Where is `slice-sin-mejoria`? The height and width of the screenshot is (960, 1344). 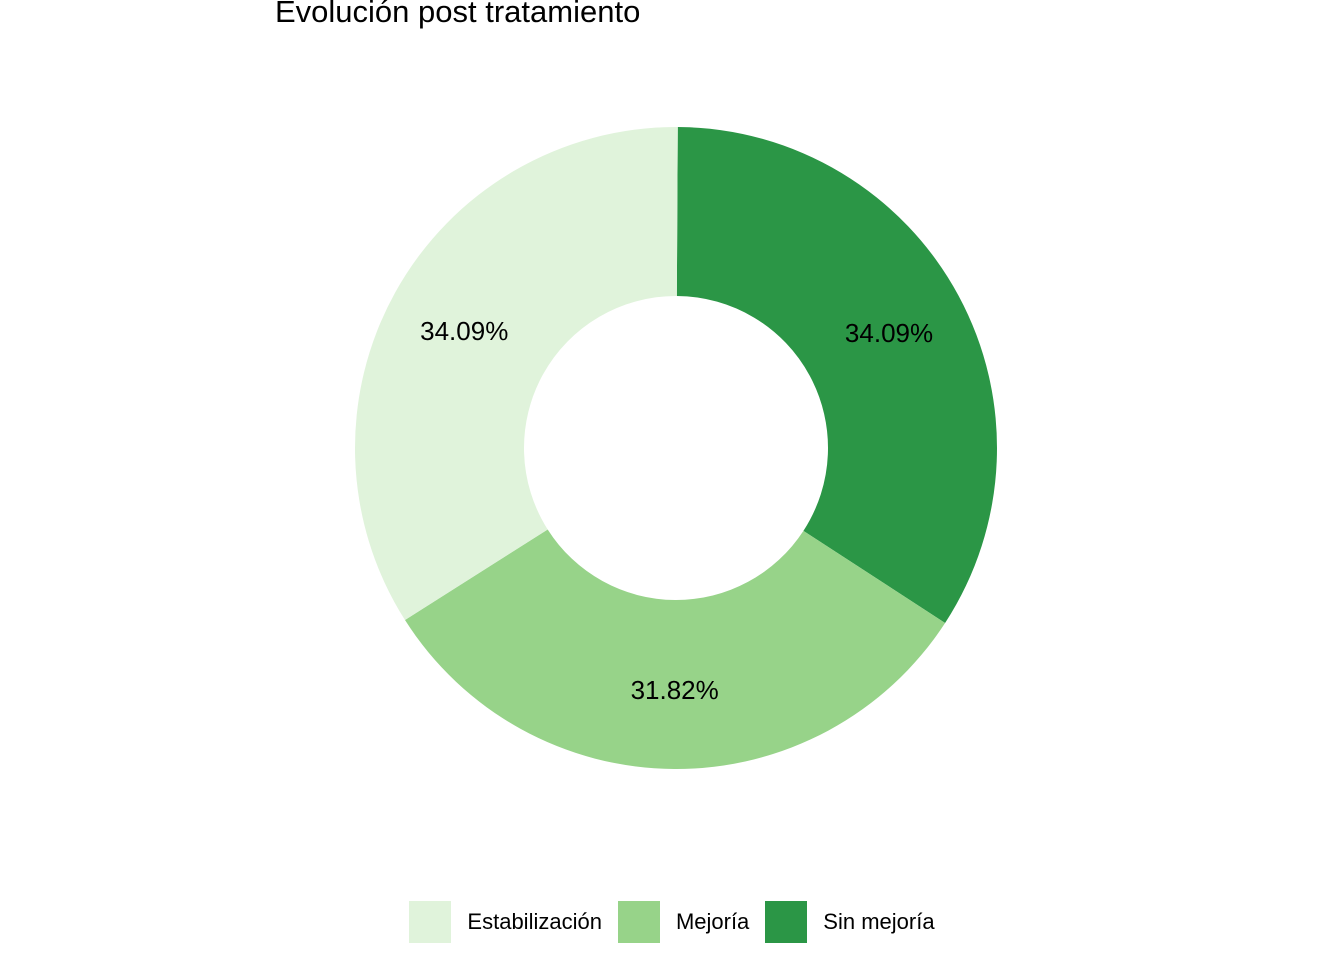
slice-sin-mejoria is located at coordinates (836, 375).